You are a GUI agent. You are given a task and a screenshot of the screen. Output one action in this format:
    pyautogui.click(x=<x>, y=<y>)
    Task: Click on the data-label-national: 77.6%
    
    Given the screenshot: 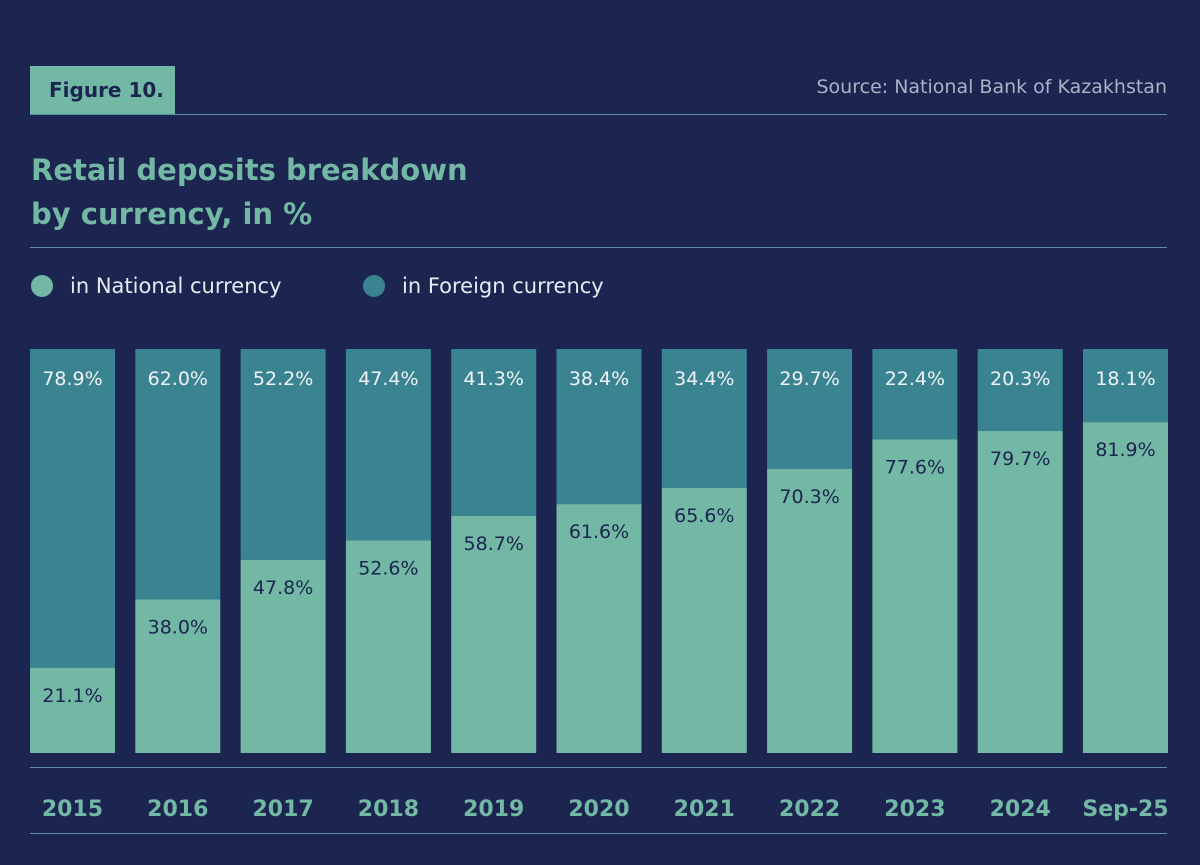 What is the action you would take?
    pyautogui.click(x=915, y=467)
    